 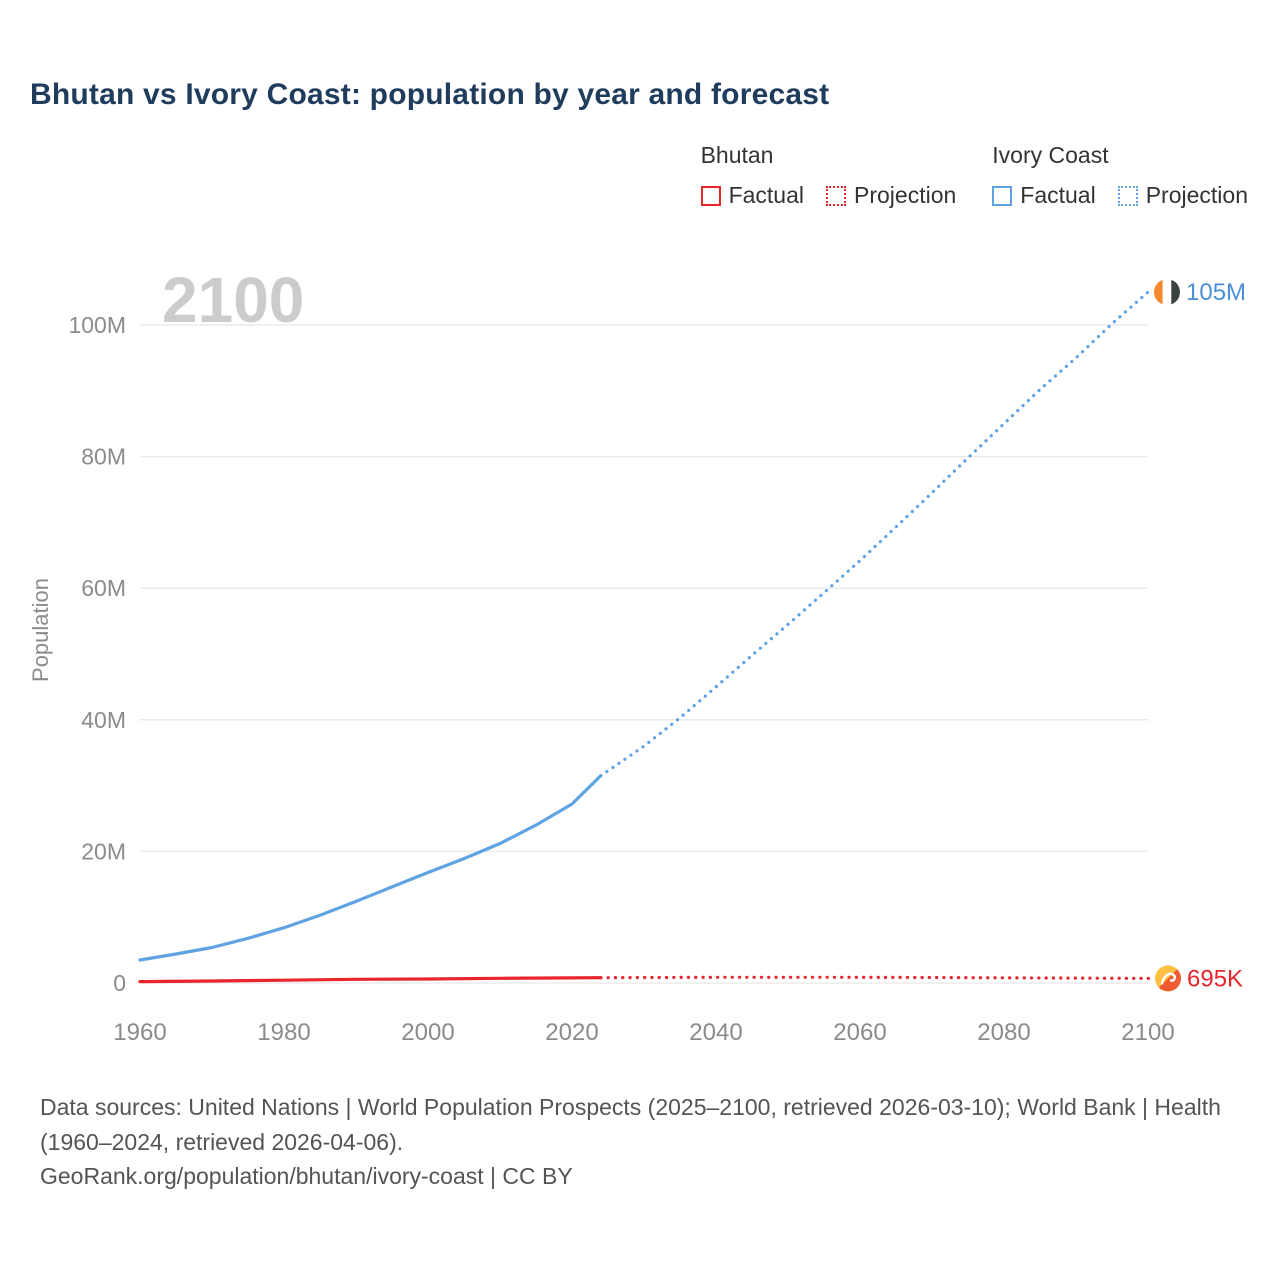 I want to click on y-axis-title: Population, so click(x=40, y=630).